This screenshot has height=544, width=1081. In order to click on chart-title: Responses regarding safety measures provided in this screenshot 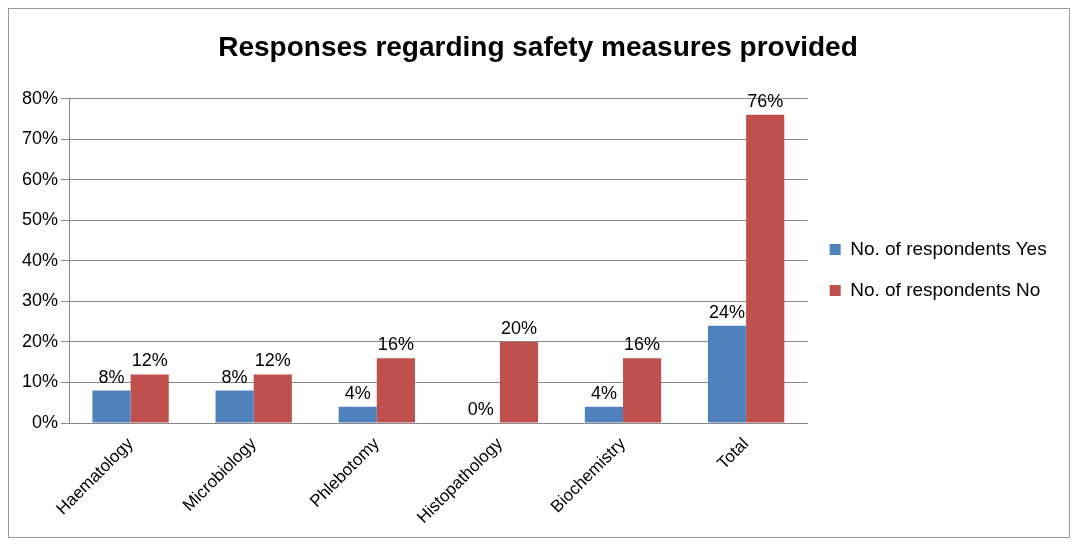, I will do `click(538, 46)`.